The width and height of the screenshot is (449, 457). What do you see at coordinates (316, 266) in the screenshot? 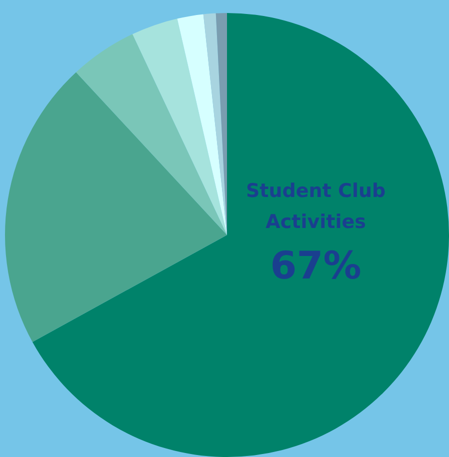
I see `data-label: 67%` at bounding box center [316, 266].